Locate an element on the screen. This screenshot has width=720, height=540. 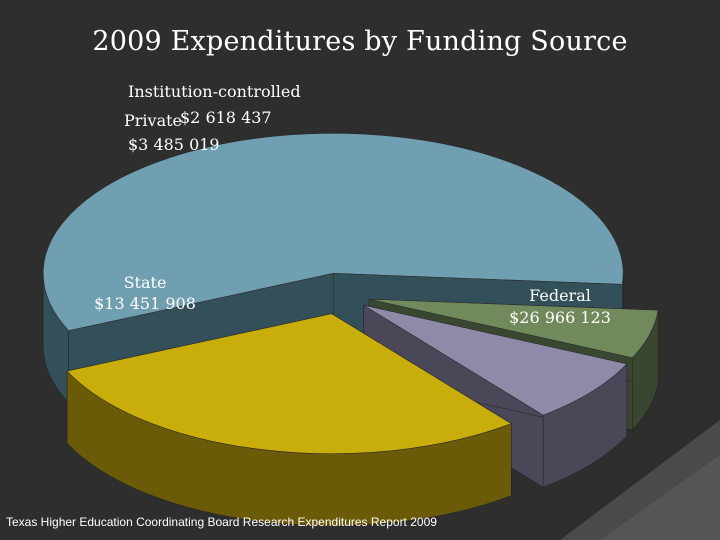
slice-private is located at coordinates (495, 360).